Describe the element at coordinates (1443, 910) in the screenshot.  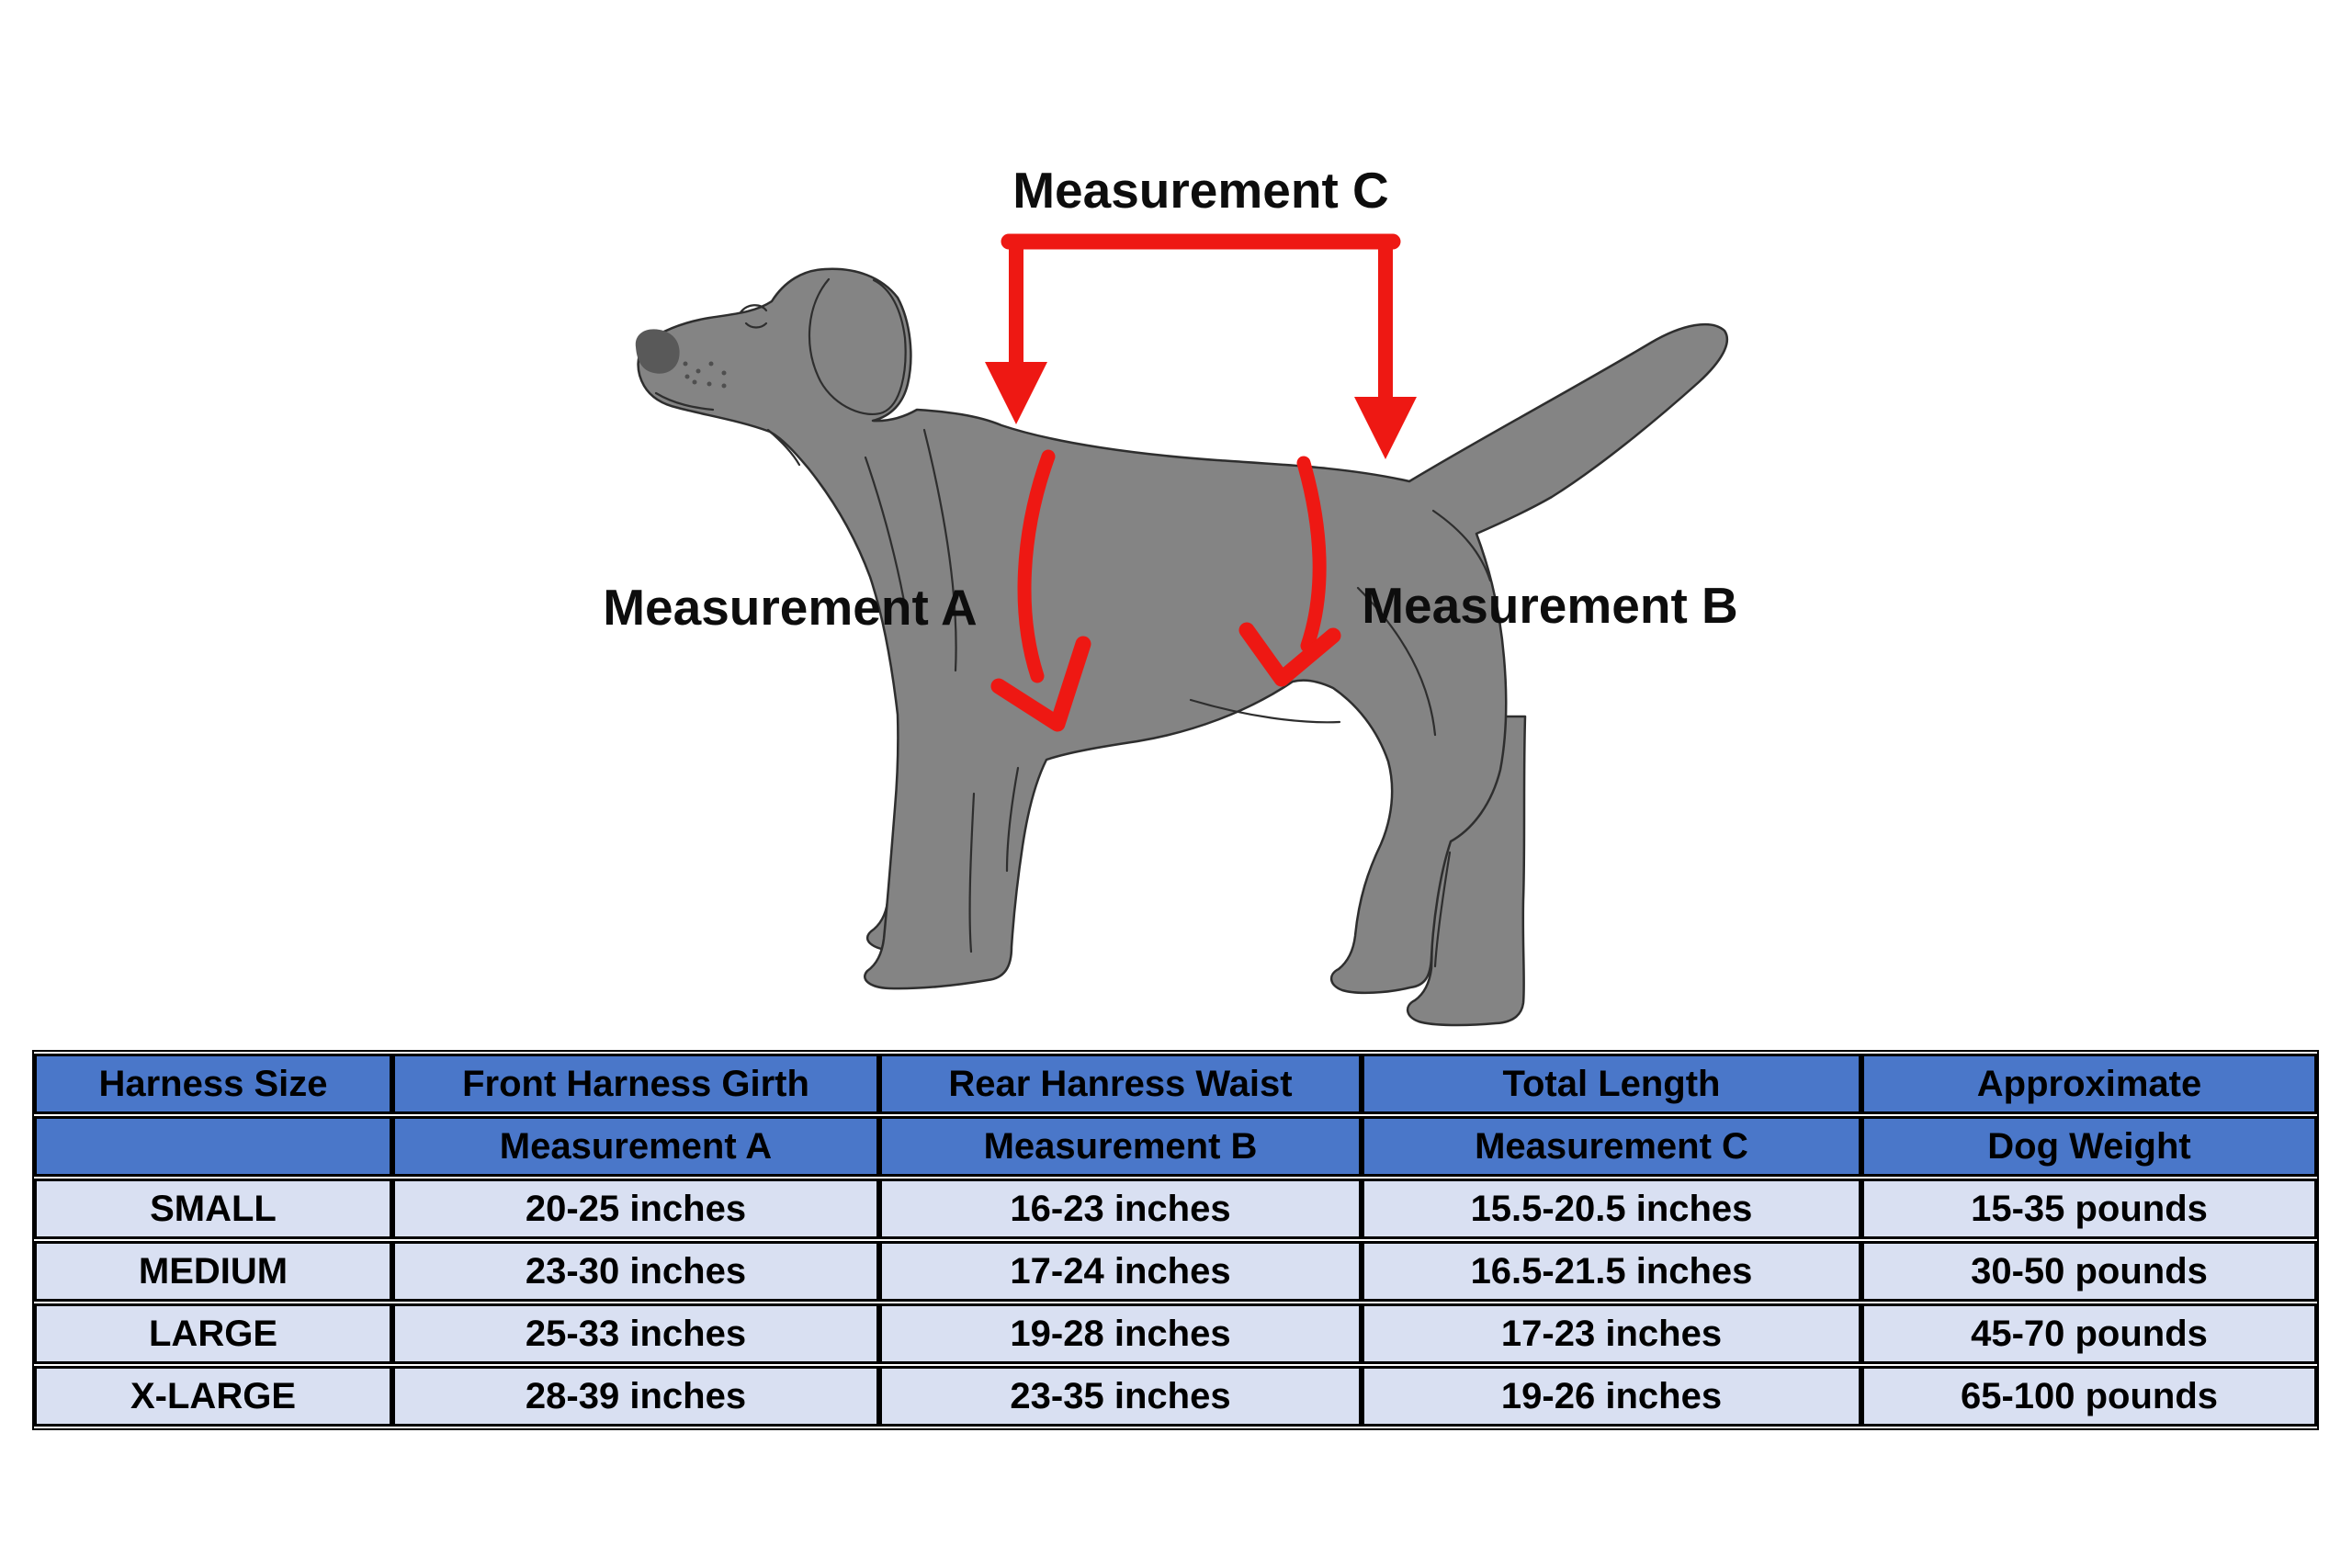
I see `dog-rear-leg-seam` at that location.